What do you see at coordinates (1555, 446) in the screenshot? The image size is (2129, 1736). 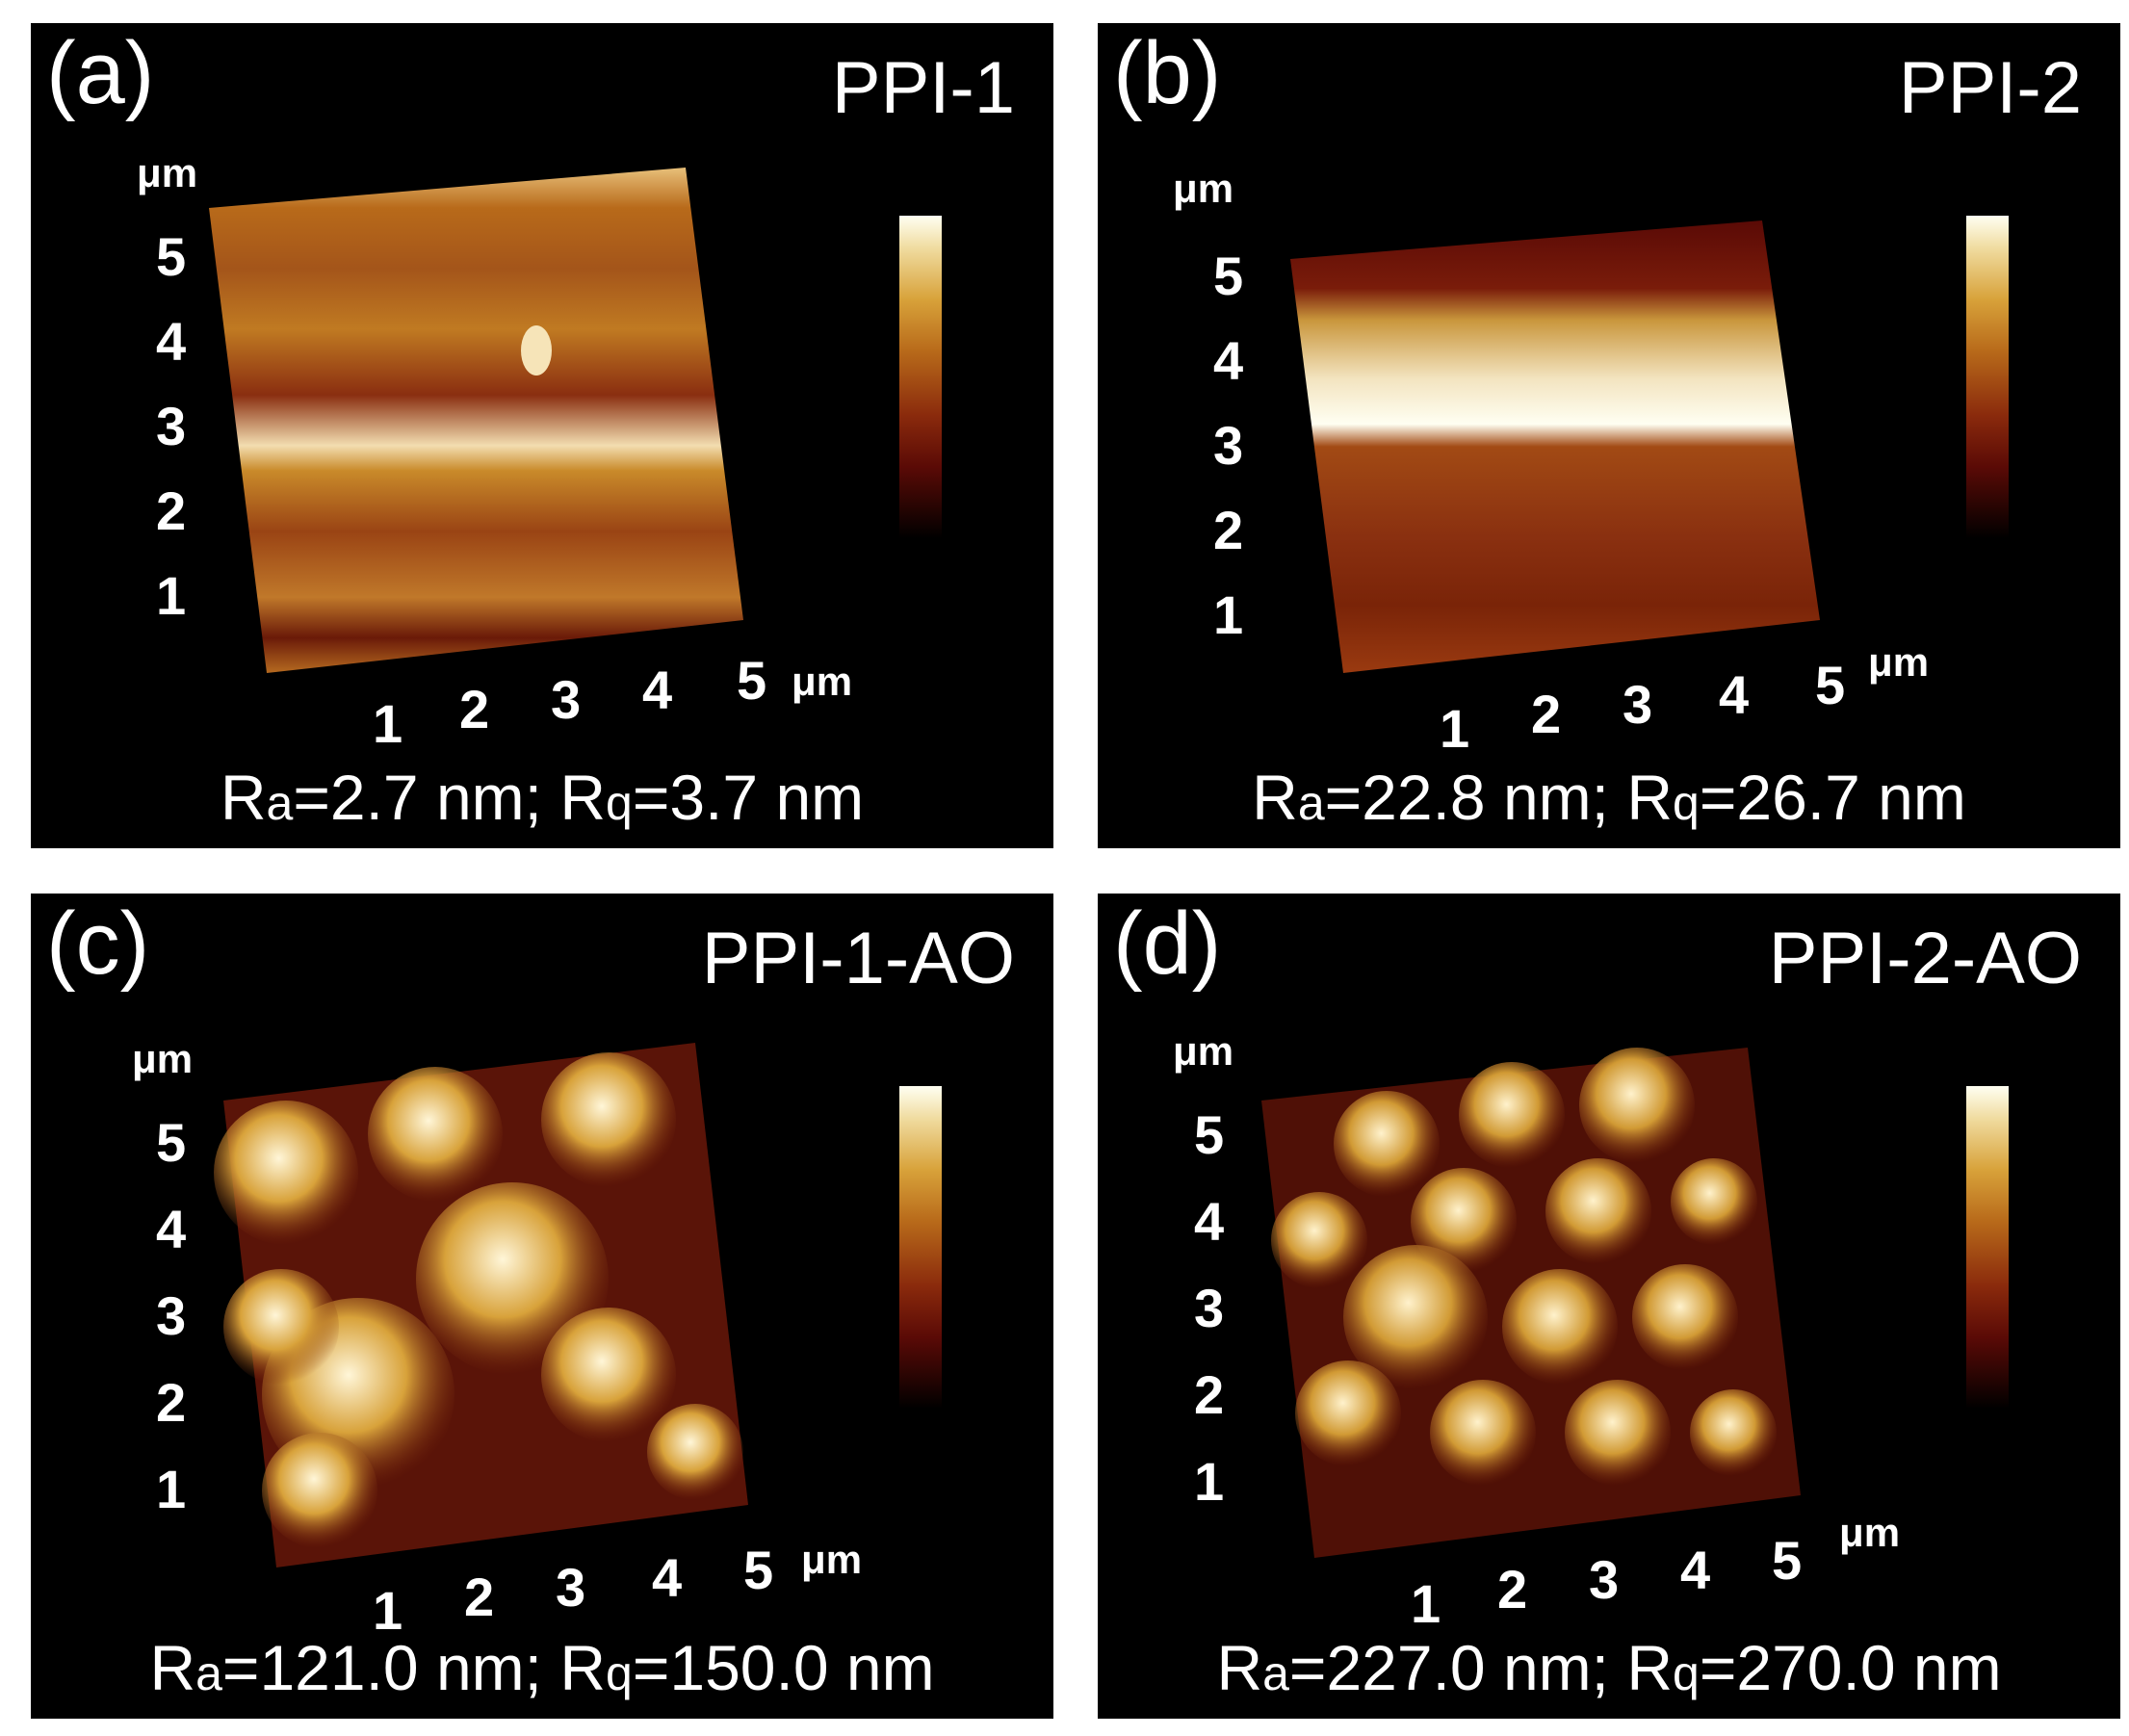 I see `afm-surface-b` at bounding box center [1555, 446].